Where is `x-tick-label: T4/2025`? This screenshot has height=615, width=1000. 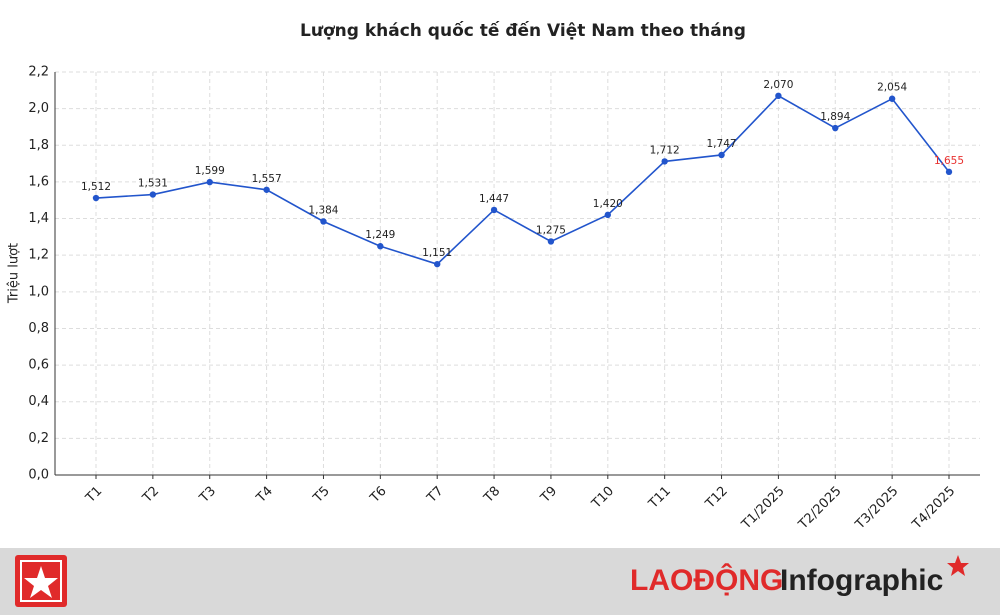 x-tick-label: T4/2025 is located at coordinates (933, 508).